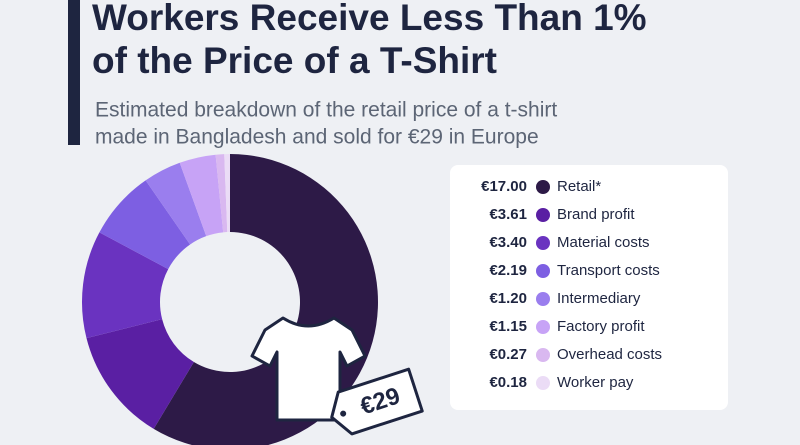  Describe the element at coordinates (504, 186) in the screenshot. I see `legend-value: €17.00` at that location.